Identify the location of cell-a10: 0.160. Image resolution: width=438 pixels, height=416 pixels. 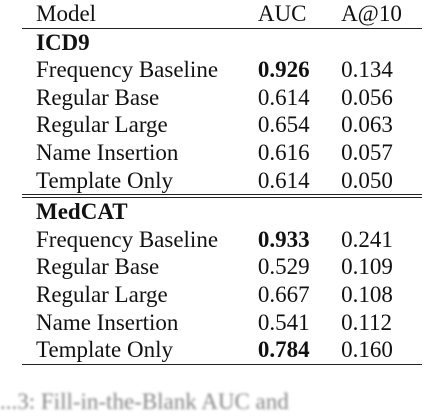
(381, 350).